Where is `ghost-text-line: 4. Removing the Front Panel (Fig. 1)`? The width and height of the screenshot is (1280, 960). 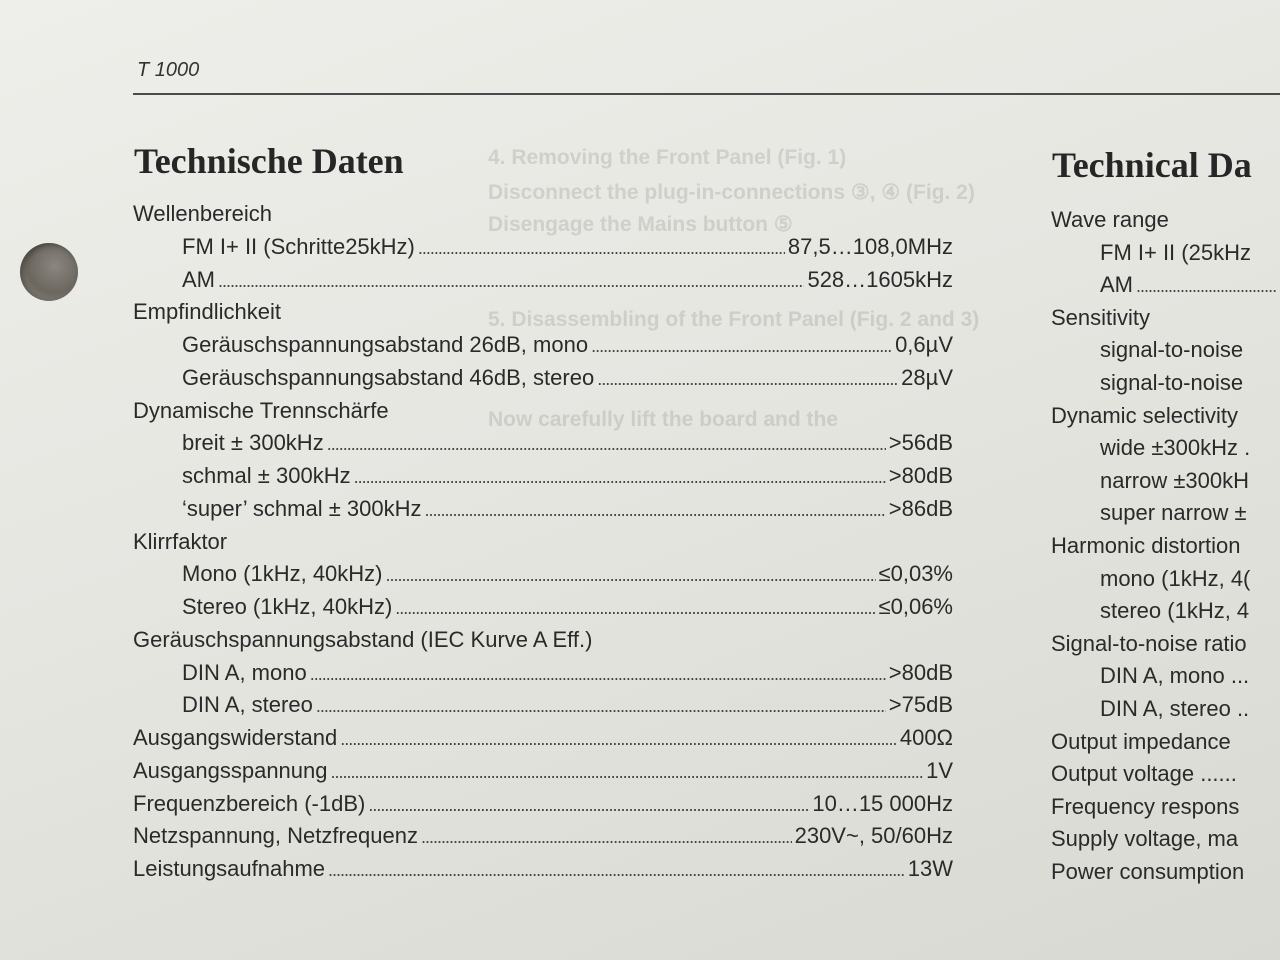 ghost-text-line: 4. Removing the Front Panel (Fig. 1) is located at coordinates (667, 157).